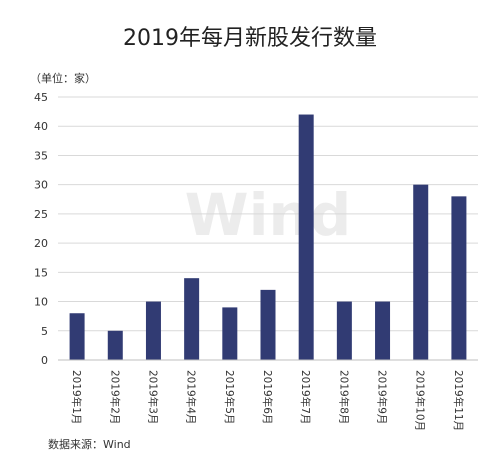  Describe the element at coordinates (41, 97) in the screenshot. I see `y-tick-label: 45` at that location.